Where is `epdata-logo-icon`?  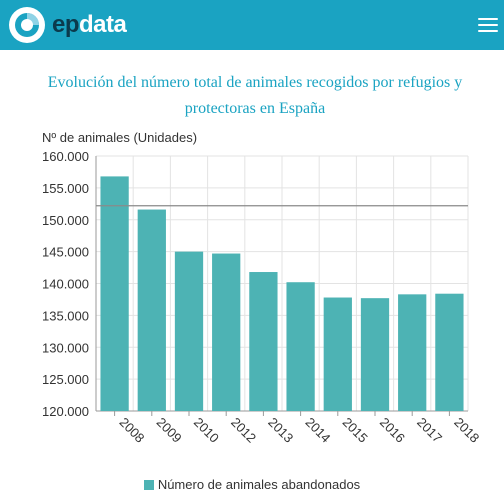 epdata-logo-icon is located at coordinates (27, 25).